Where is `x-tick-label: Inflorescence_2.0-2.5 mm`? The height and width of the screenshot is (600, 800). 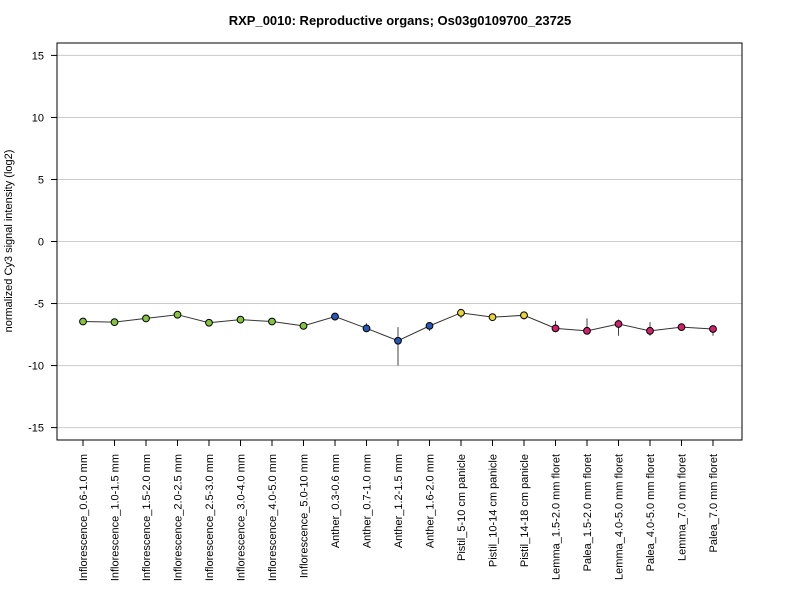 x-tick-label: Inflorescence_2.0-2.5 mm is located at coordinates (179, 517).